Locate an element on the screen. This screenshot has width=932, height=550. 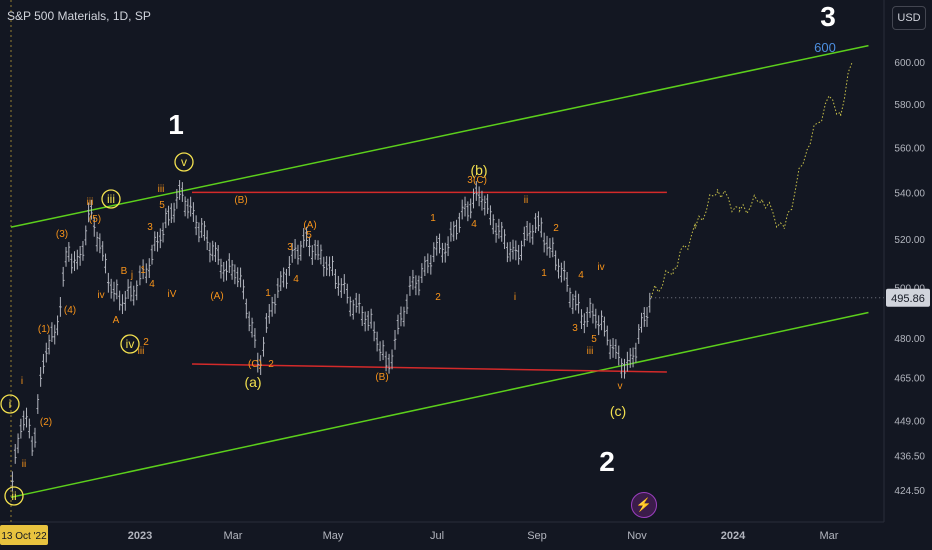
price-tick-label: 436.50 is located at coordinates (909, 457).